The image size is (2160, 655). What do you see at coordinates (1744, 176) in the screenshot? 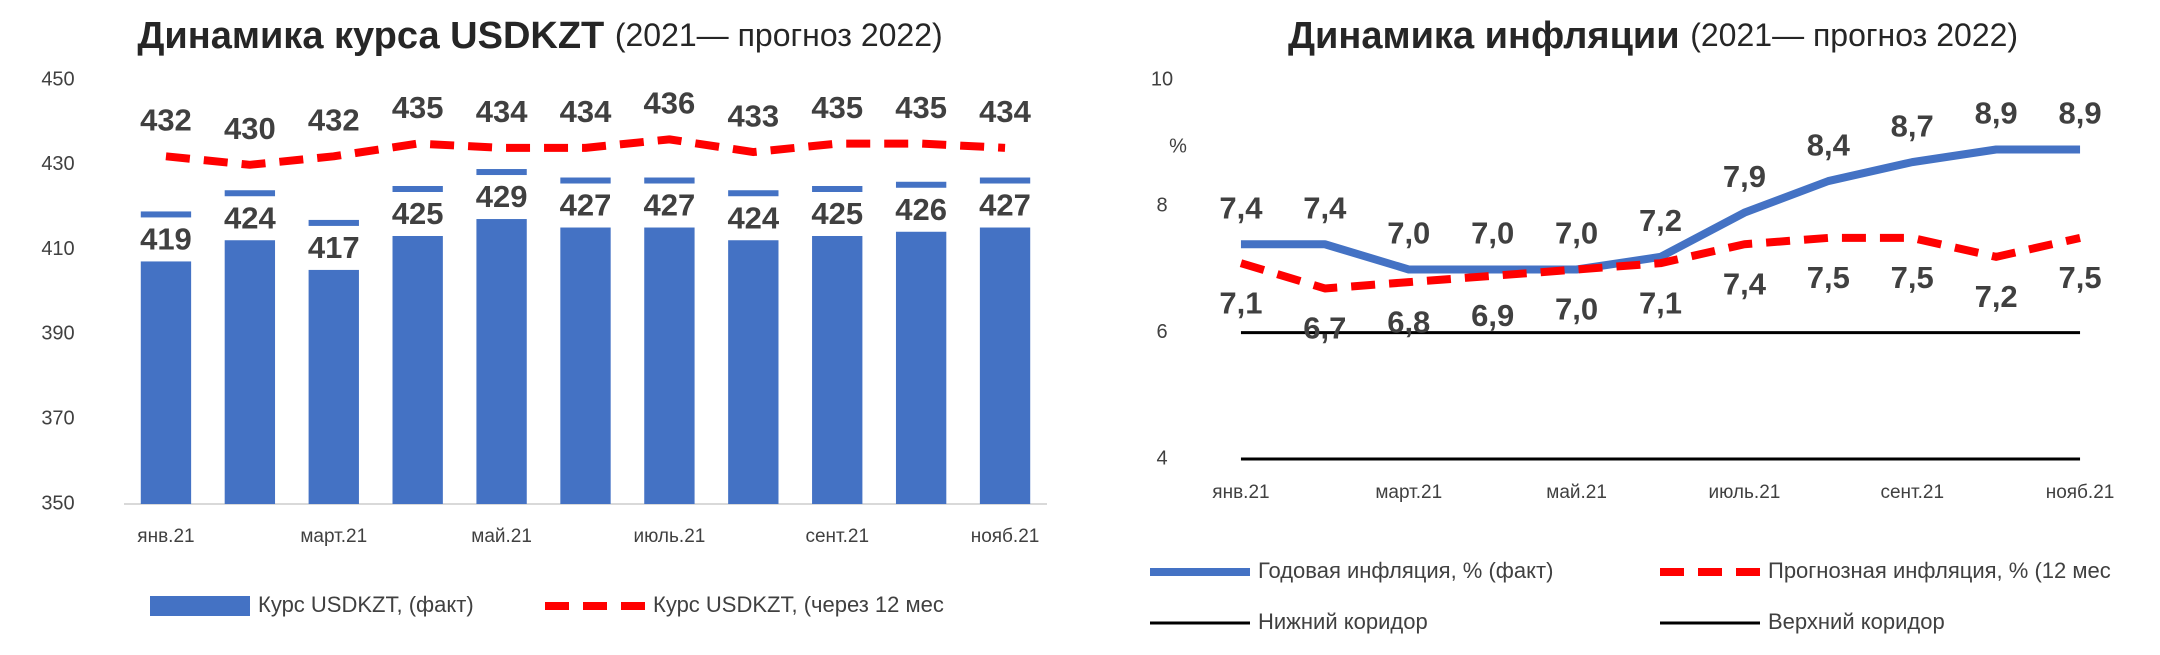
I see `data-label: 7,9` at bounding box center [1744, 176].